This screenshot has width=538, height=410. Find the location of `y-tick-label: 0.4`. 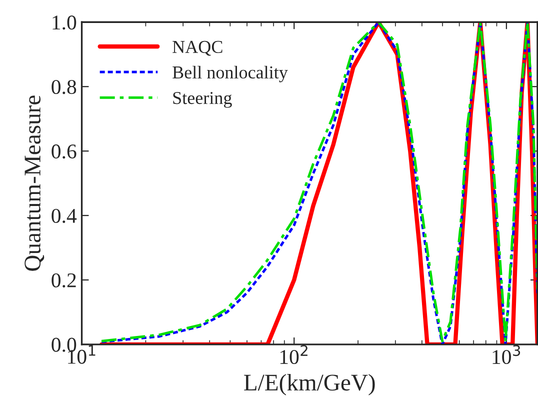

y-tick-label: 0.4 is located at coordinates (64, 216).